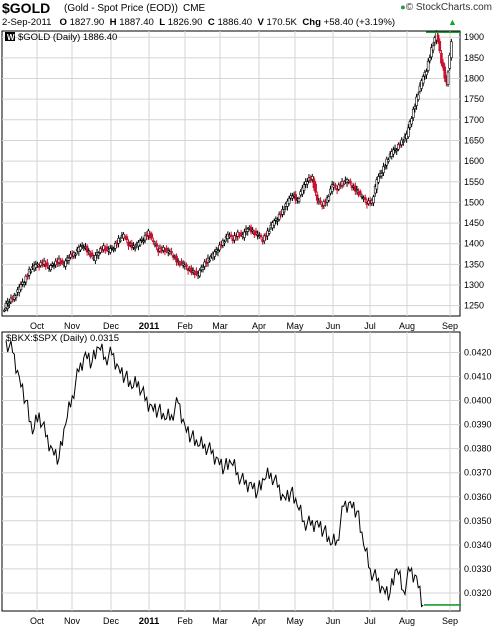  What do you see at coordinates (478, 593) in the screenshot?
I see `y-tick-label: 0.0320` at bounding box center [478, 593].